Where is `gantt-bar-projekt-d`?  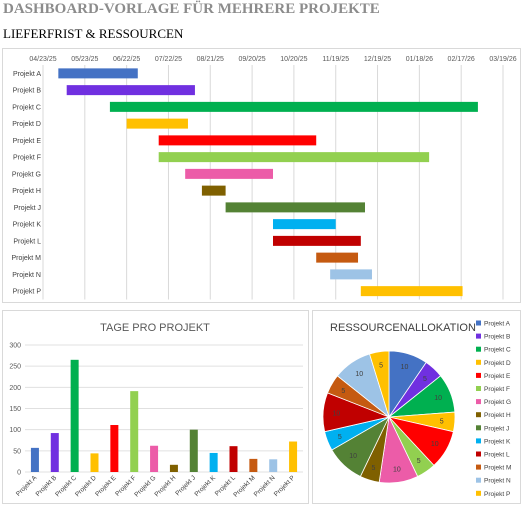 gantt-bar-projekt-d is located at coordinates (157, 123).